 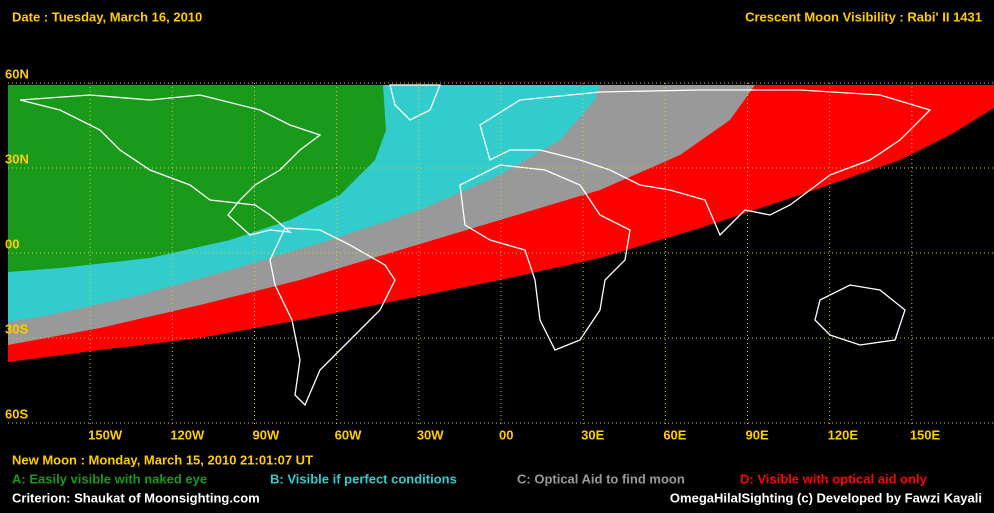 I want to click on lat-label: 30S, so click(x=16, y=328).